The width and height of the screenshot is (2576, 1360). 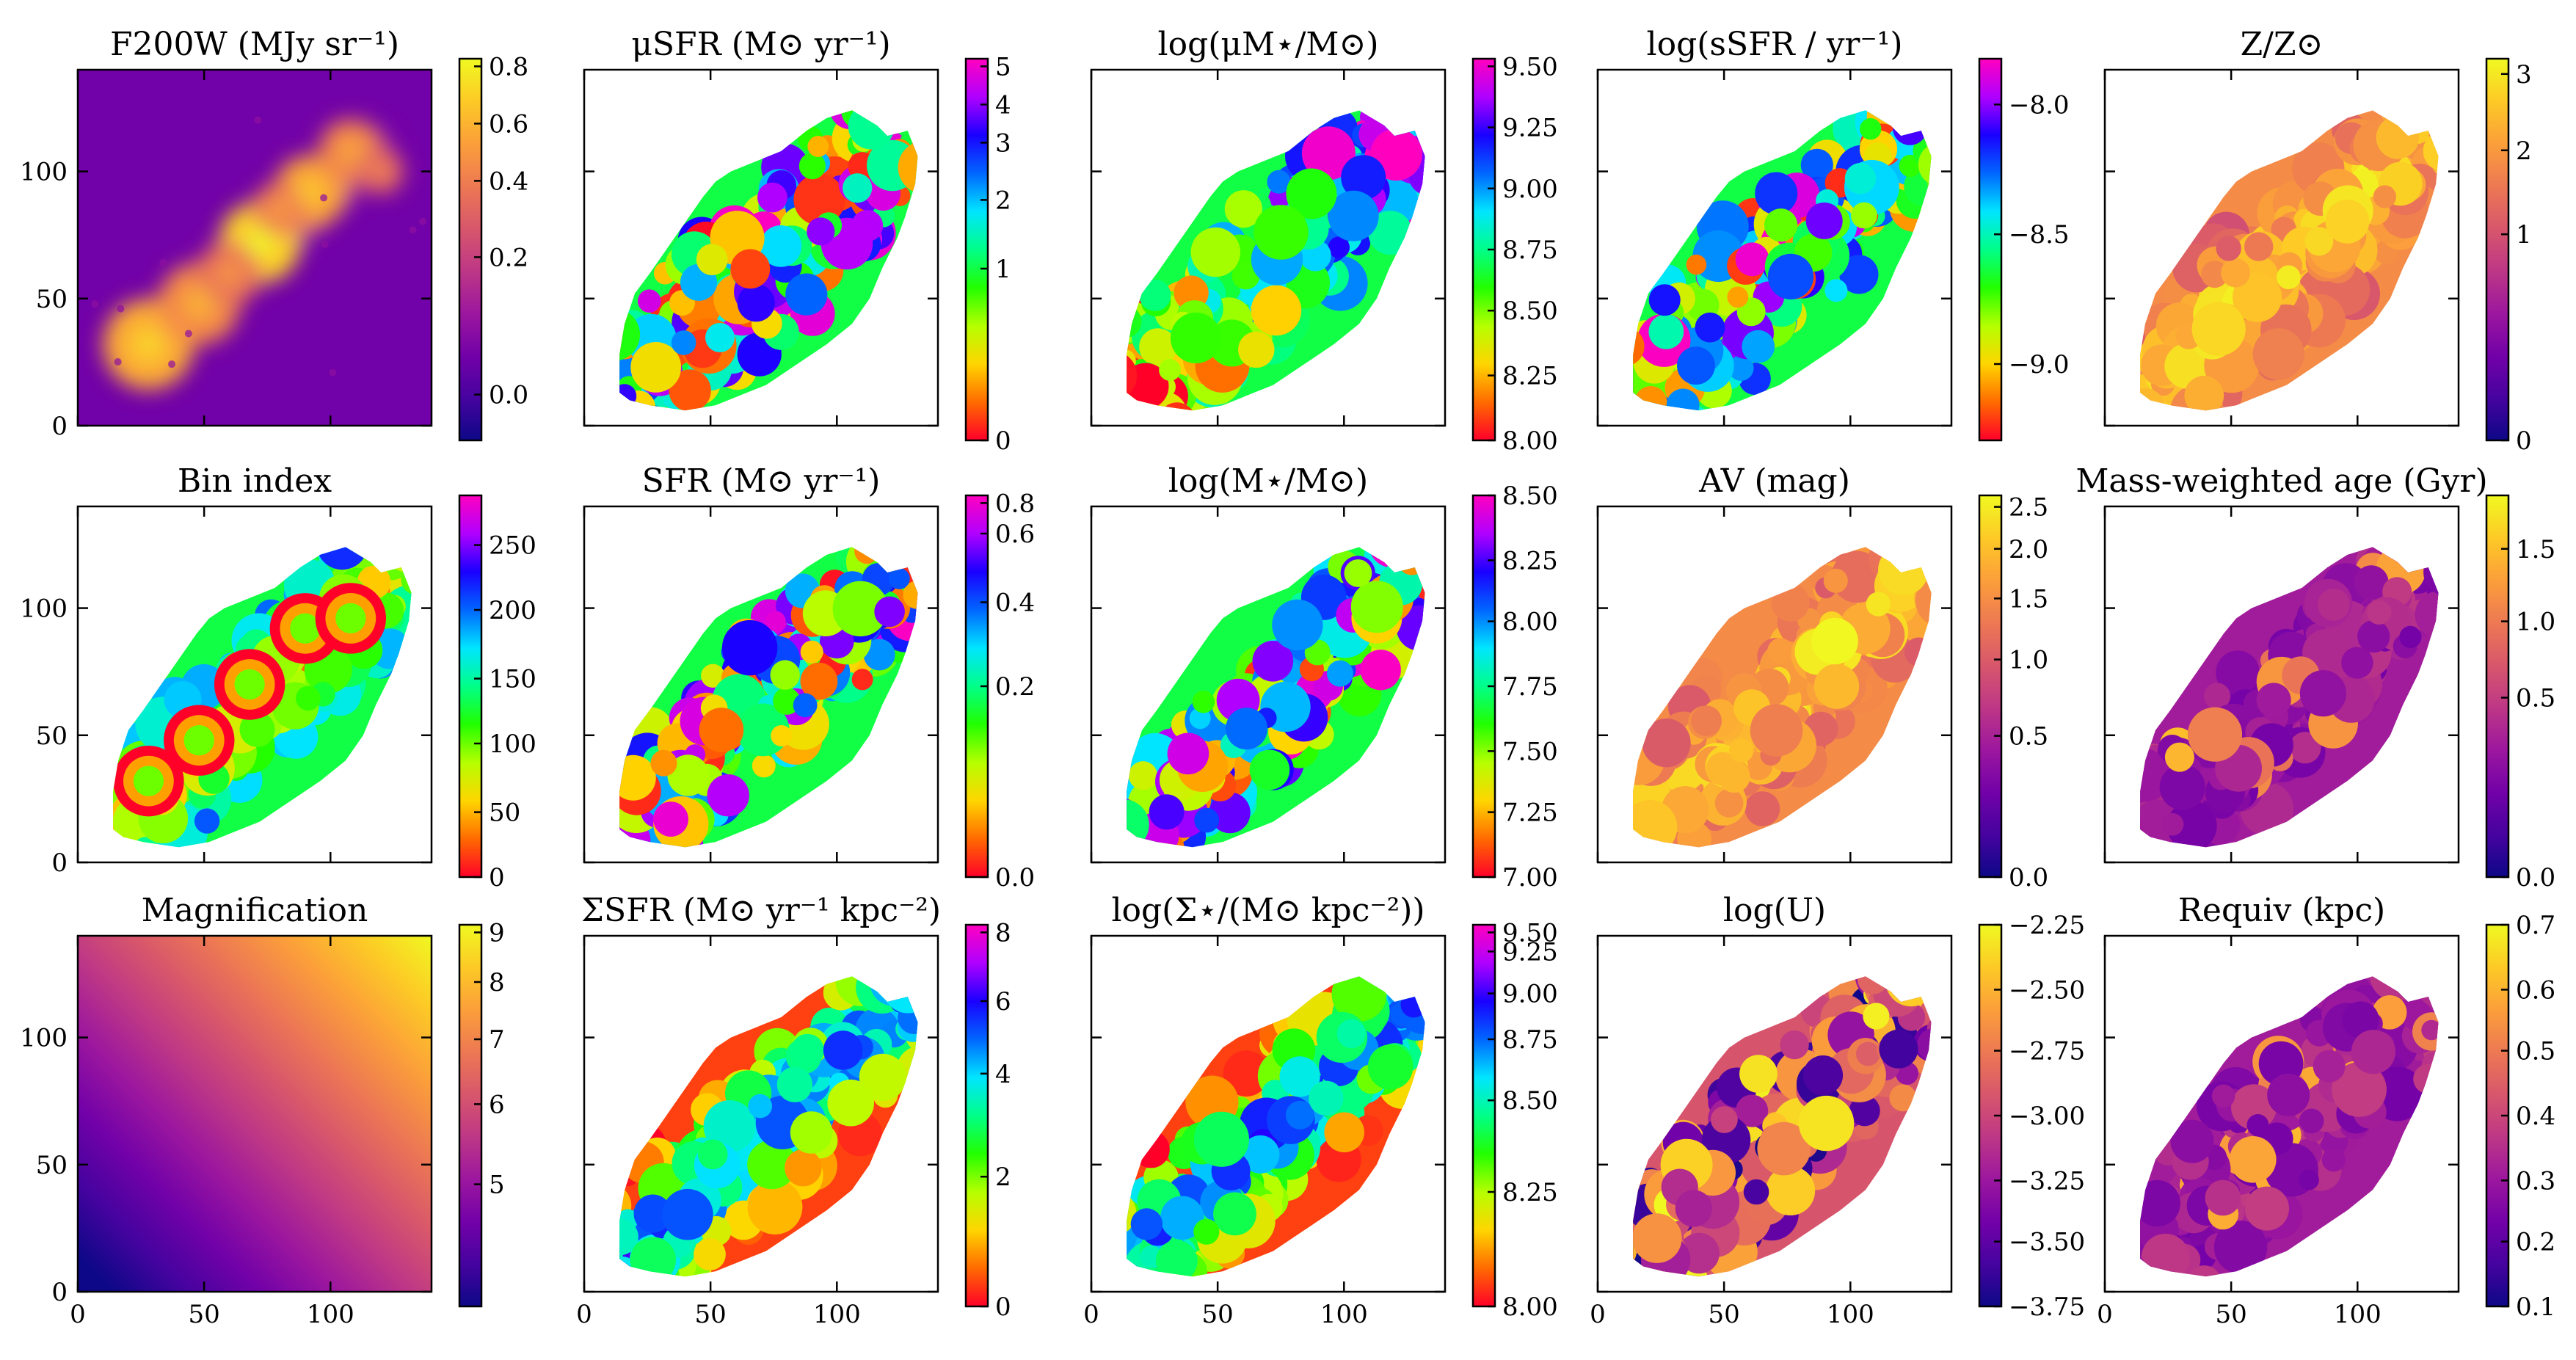 What do you see at coordinates (1003, 1177) in the screenshot?
I see `colorbar-tick-label: 2` at bounding box center [1003, 1177].